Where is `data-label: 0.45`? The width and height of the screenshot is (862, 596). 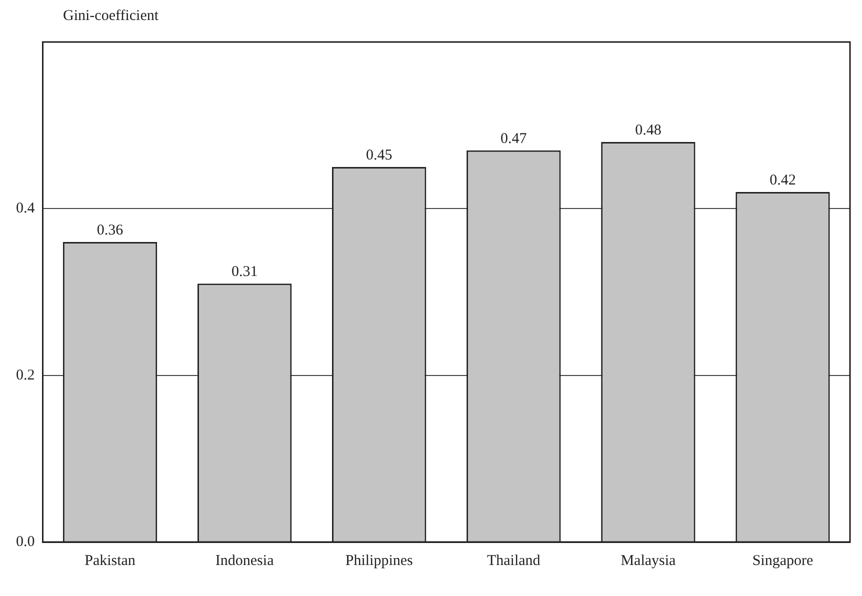 data-label: 0.45 is located at coordinates (379, 155).